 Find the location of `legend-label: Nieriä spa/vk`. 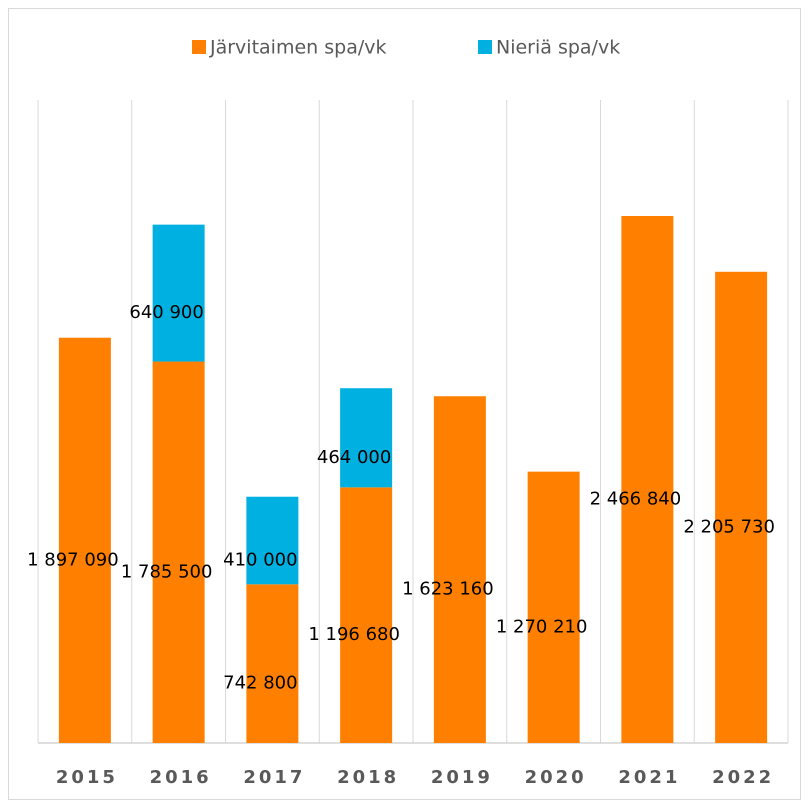

legend-label: Nieriä spa/vk is located at coordinates (558, 48).